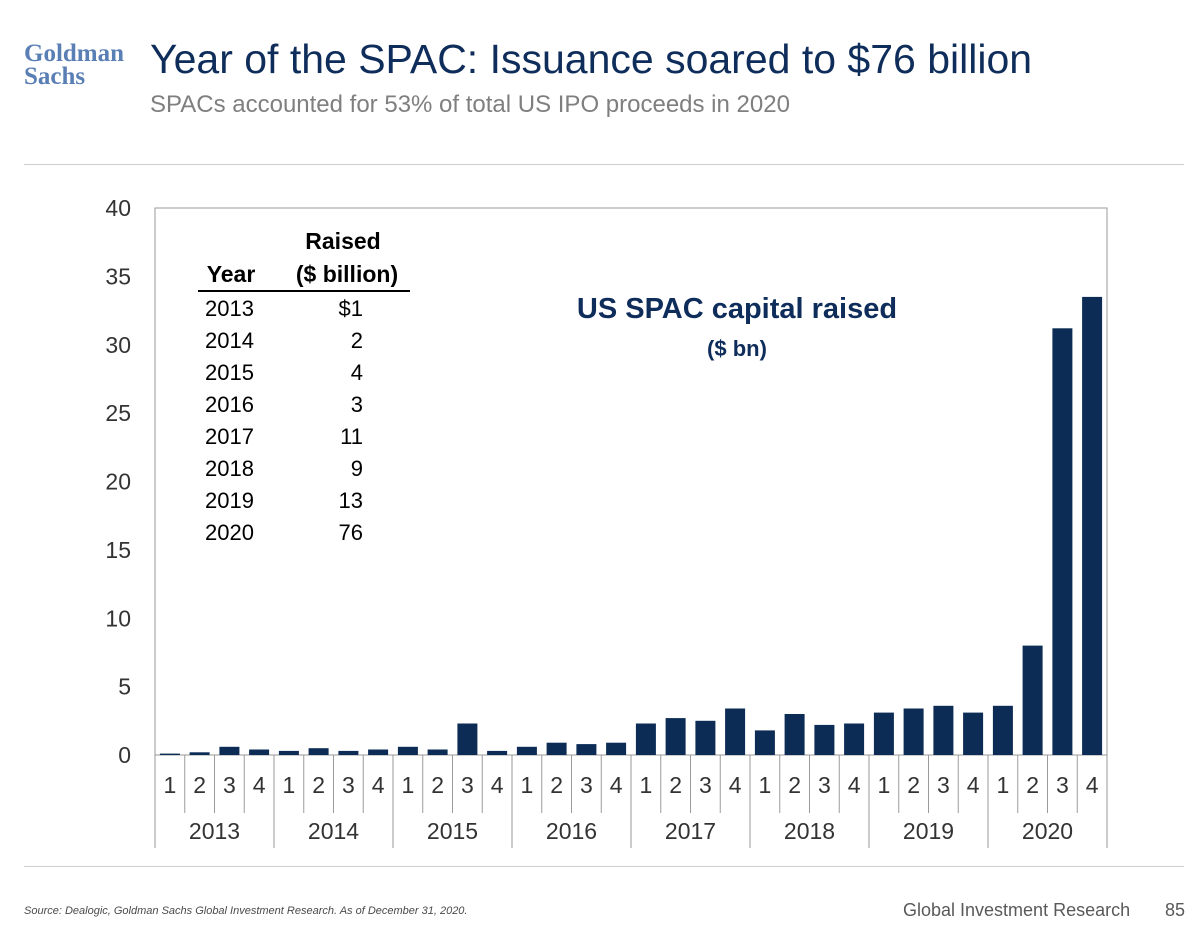  I want to click on table-cell-raised: 2, so click(357, 340).